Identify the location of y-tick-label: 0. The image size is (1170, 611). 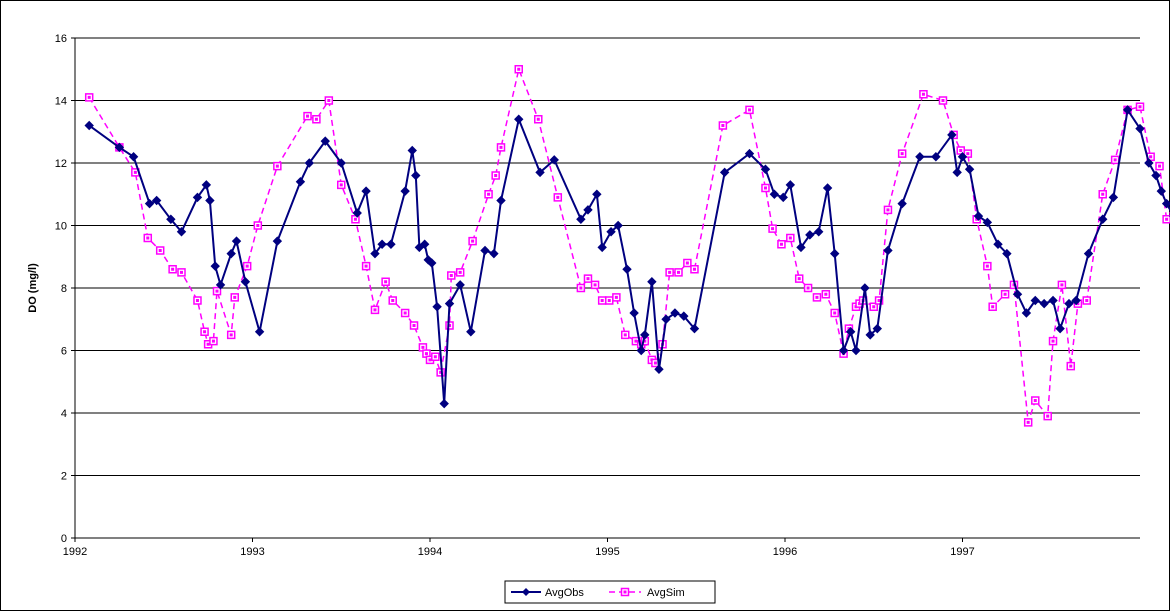
(64, 539).